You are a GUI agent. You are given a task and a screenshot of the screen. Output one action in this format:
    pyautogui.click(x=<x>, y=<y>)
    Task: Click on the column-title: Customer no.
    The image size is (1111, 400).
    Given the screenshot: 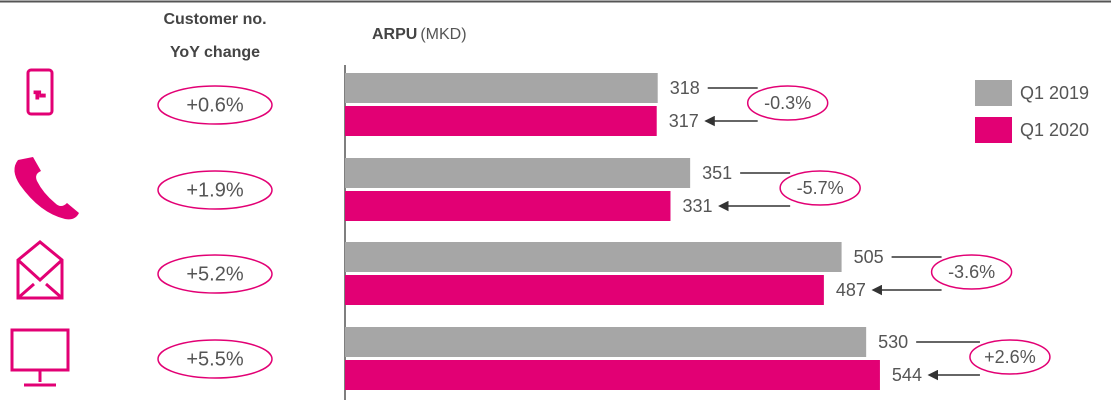 What is the action you would take?
    pyautogui.click(x=214, y=19)
    